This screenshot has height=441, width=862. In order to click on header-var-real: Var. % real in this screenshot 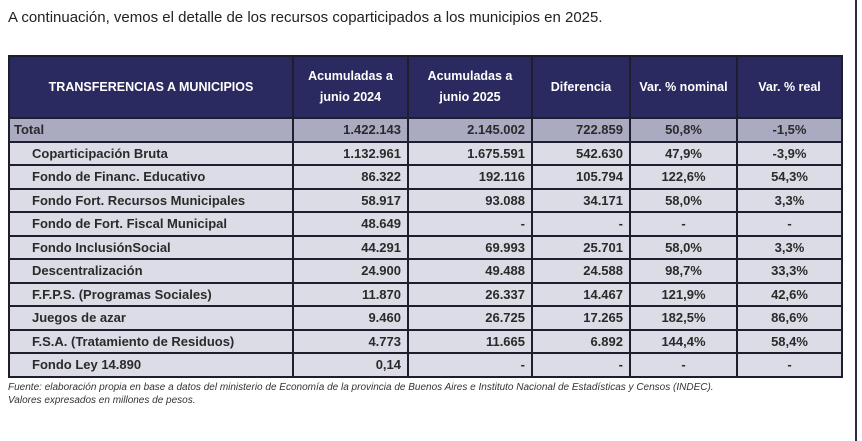, I will do `click(789, 87)`.